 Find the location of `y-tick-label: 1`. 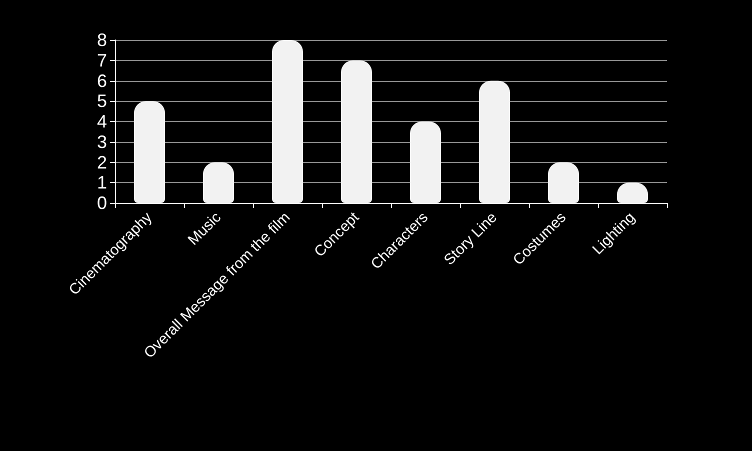

y-tick-label: 1 is located at coordinates (101, 182).